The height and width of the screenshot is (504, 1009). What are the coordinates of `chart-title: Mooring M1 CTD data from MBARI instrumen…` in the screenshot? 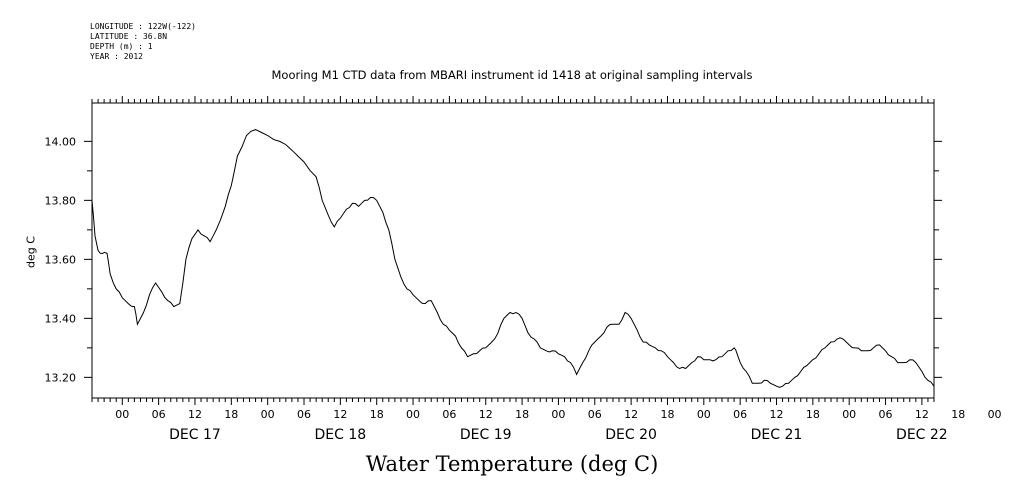 It's located at (512, 75).